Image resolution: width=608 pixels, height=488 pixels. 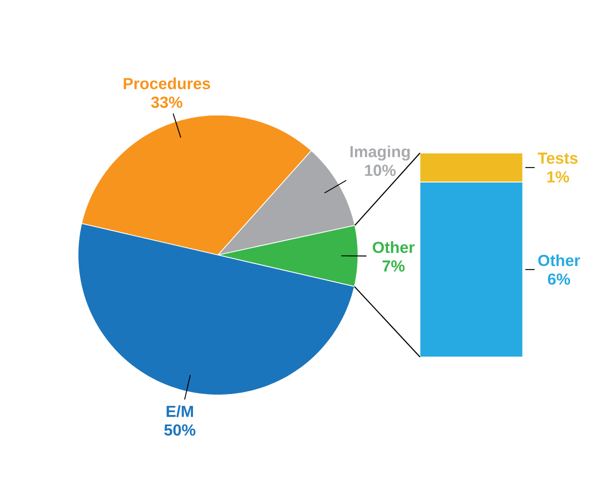 I want to click on data-label: 1%, so click(x=558, y=176).